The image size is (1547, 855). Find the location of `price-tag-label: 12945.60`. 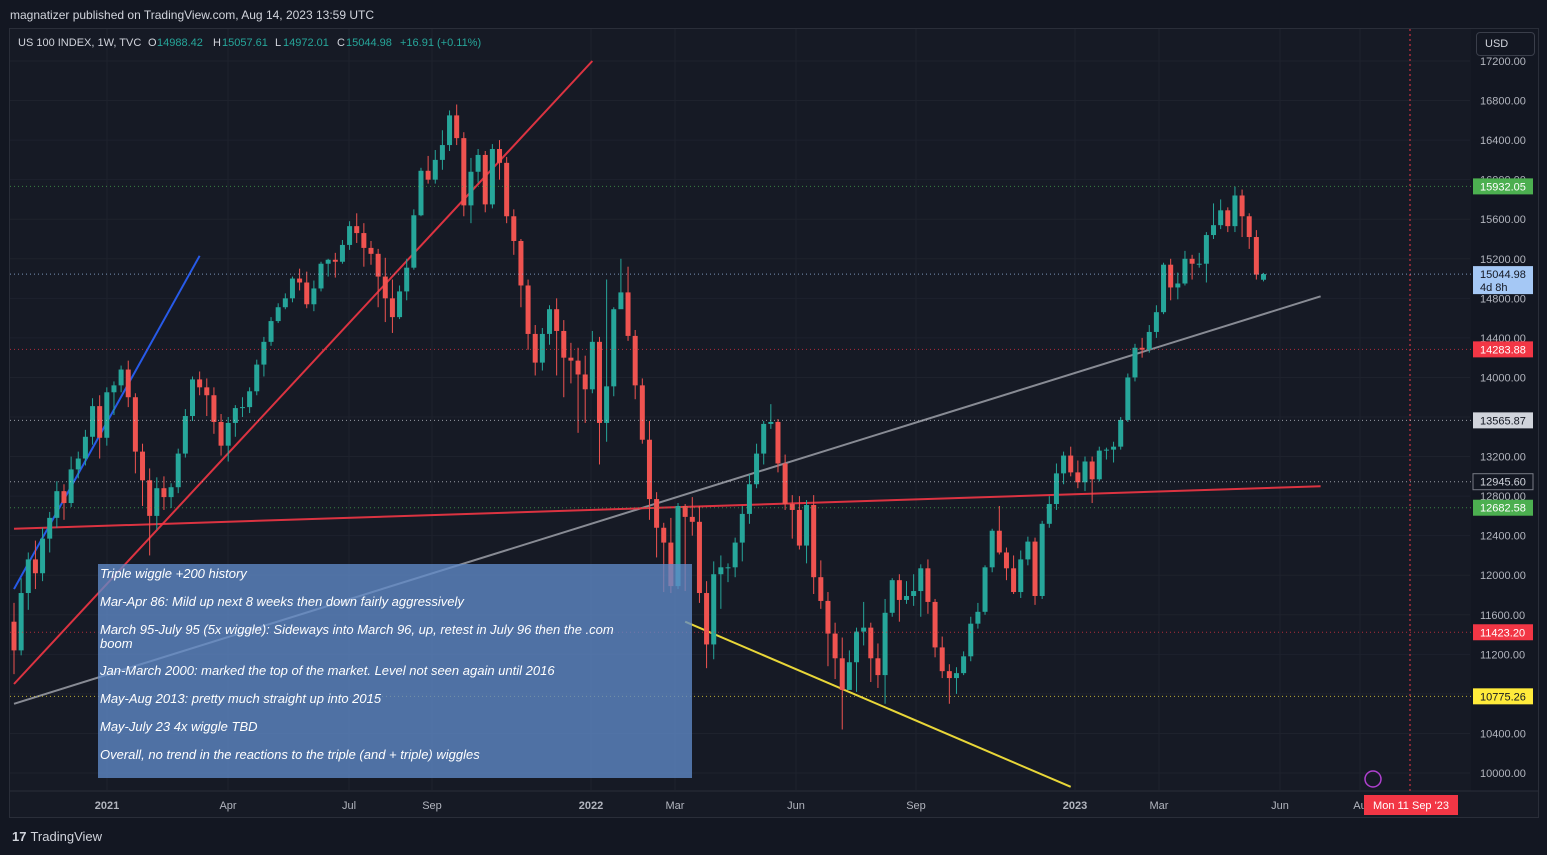

price-tag-label: 12945.60 is located at coordinates (1503, 483).